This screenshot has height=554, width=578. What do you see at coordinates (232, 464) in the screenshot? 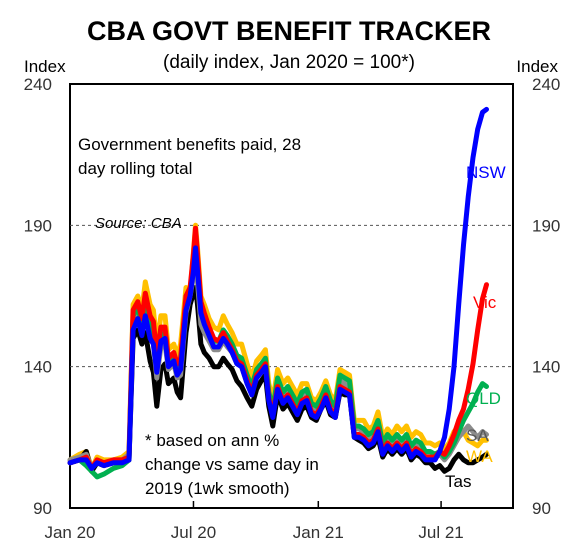
I see `footnote-line-2: change vs same day in` at bounding box center [232, 464].